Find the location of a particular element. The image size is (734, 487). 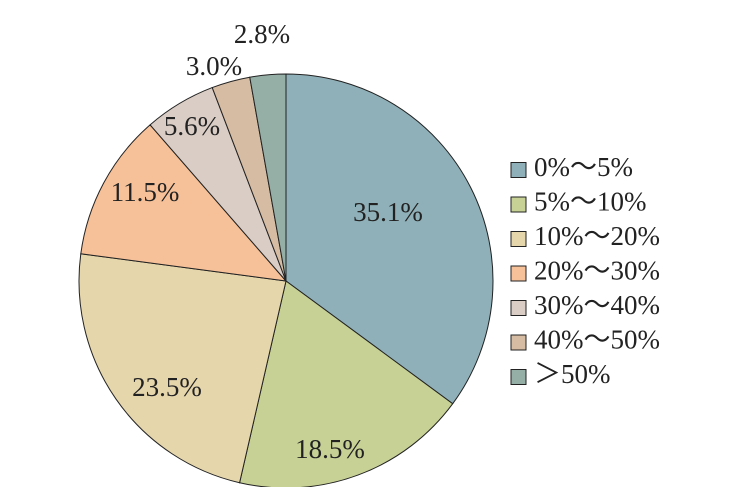

slice-value-label: 5.6% is located at coordinates (192, 126).